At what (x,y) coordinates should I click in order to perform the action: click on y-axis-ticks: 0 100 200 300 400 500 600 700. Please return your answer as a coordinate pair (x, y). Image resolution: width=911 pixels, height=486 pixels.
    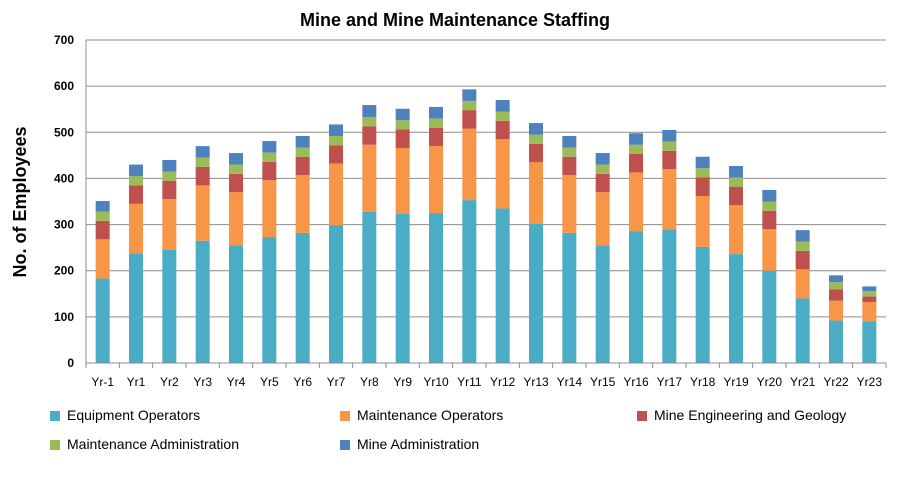
    Looking at the image, I should click on (64, 201).